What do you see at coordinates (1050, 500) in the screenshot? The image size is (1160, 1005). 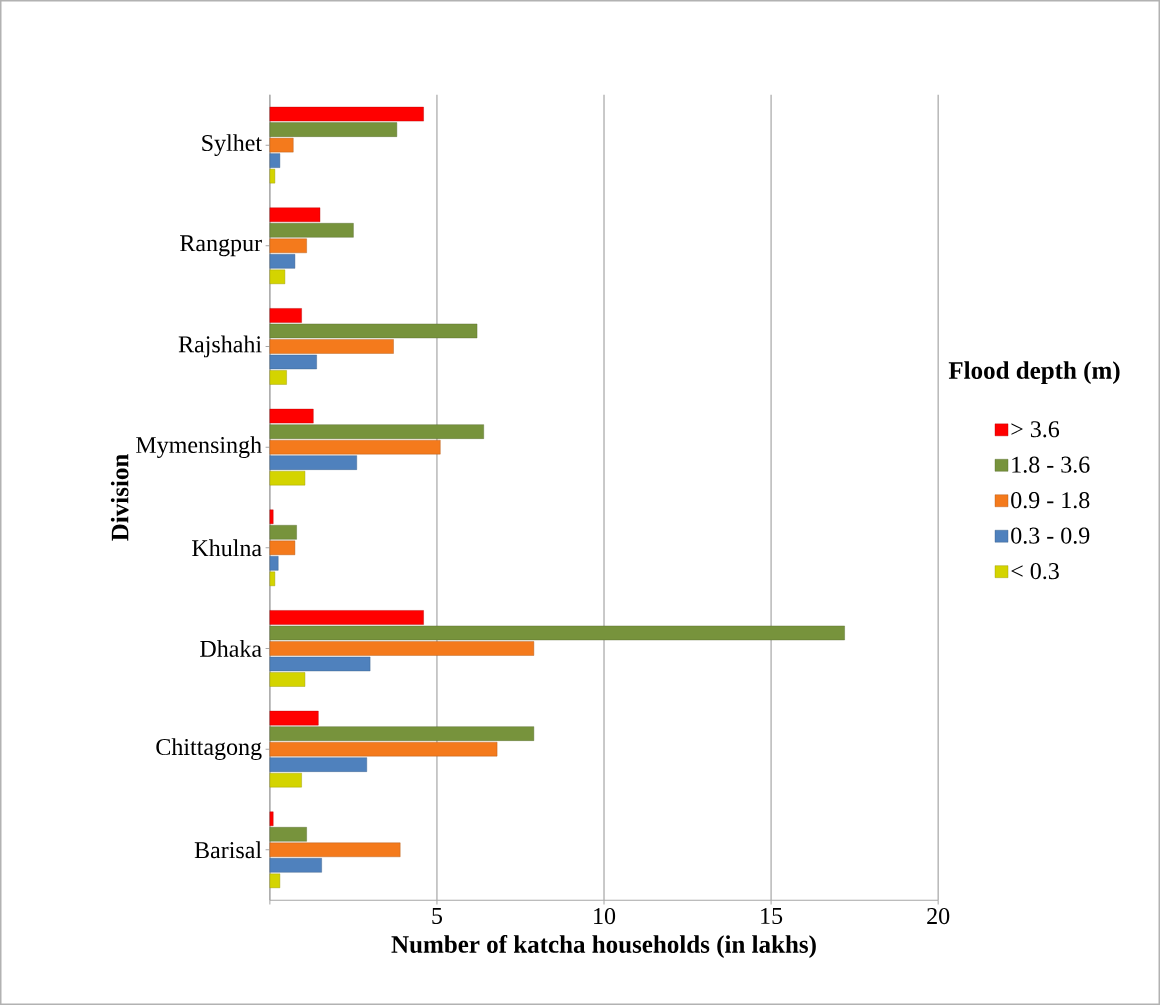 I see `legend-label: 0.9 - 1.8` at bounding box center [1050, 500].